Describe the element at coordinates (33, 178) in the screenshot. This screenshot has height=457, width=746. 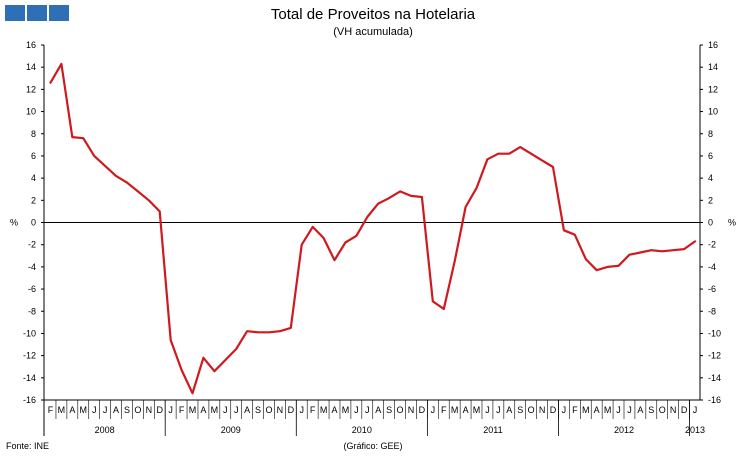
I see `y-tick-label-left: 4` at that location.